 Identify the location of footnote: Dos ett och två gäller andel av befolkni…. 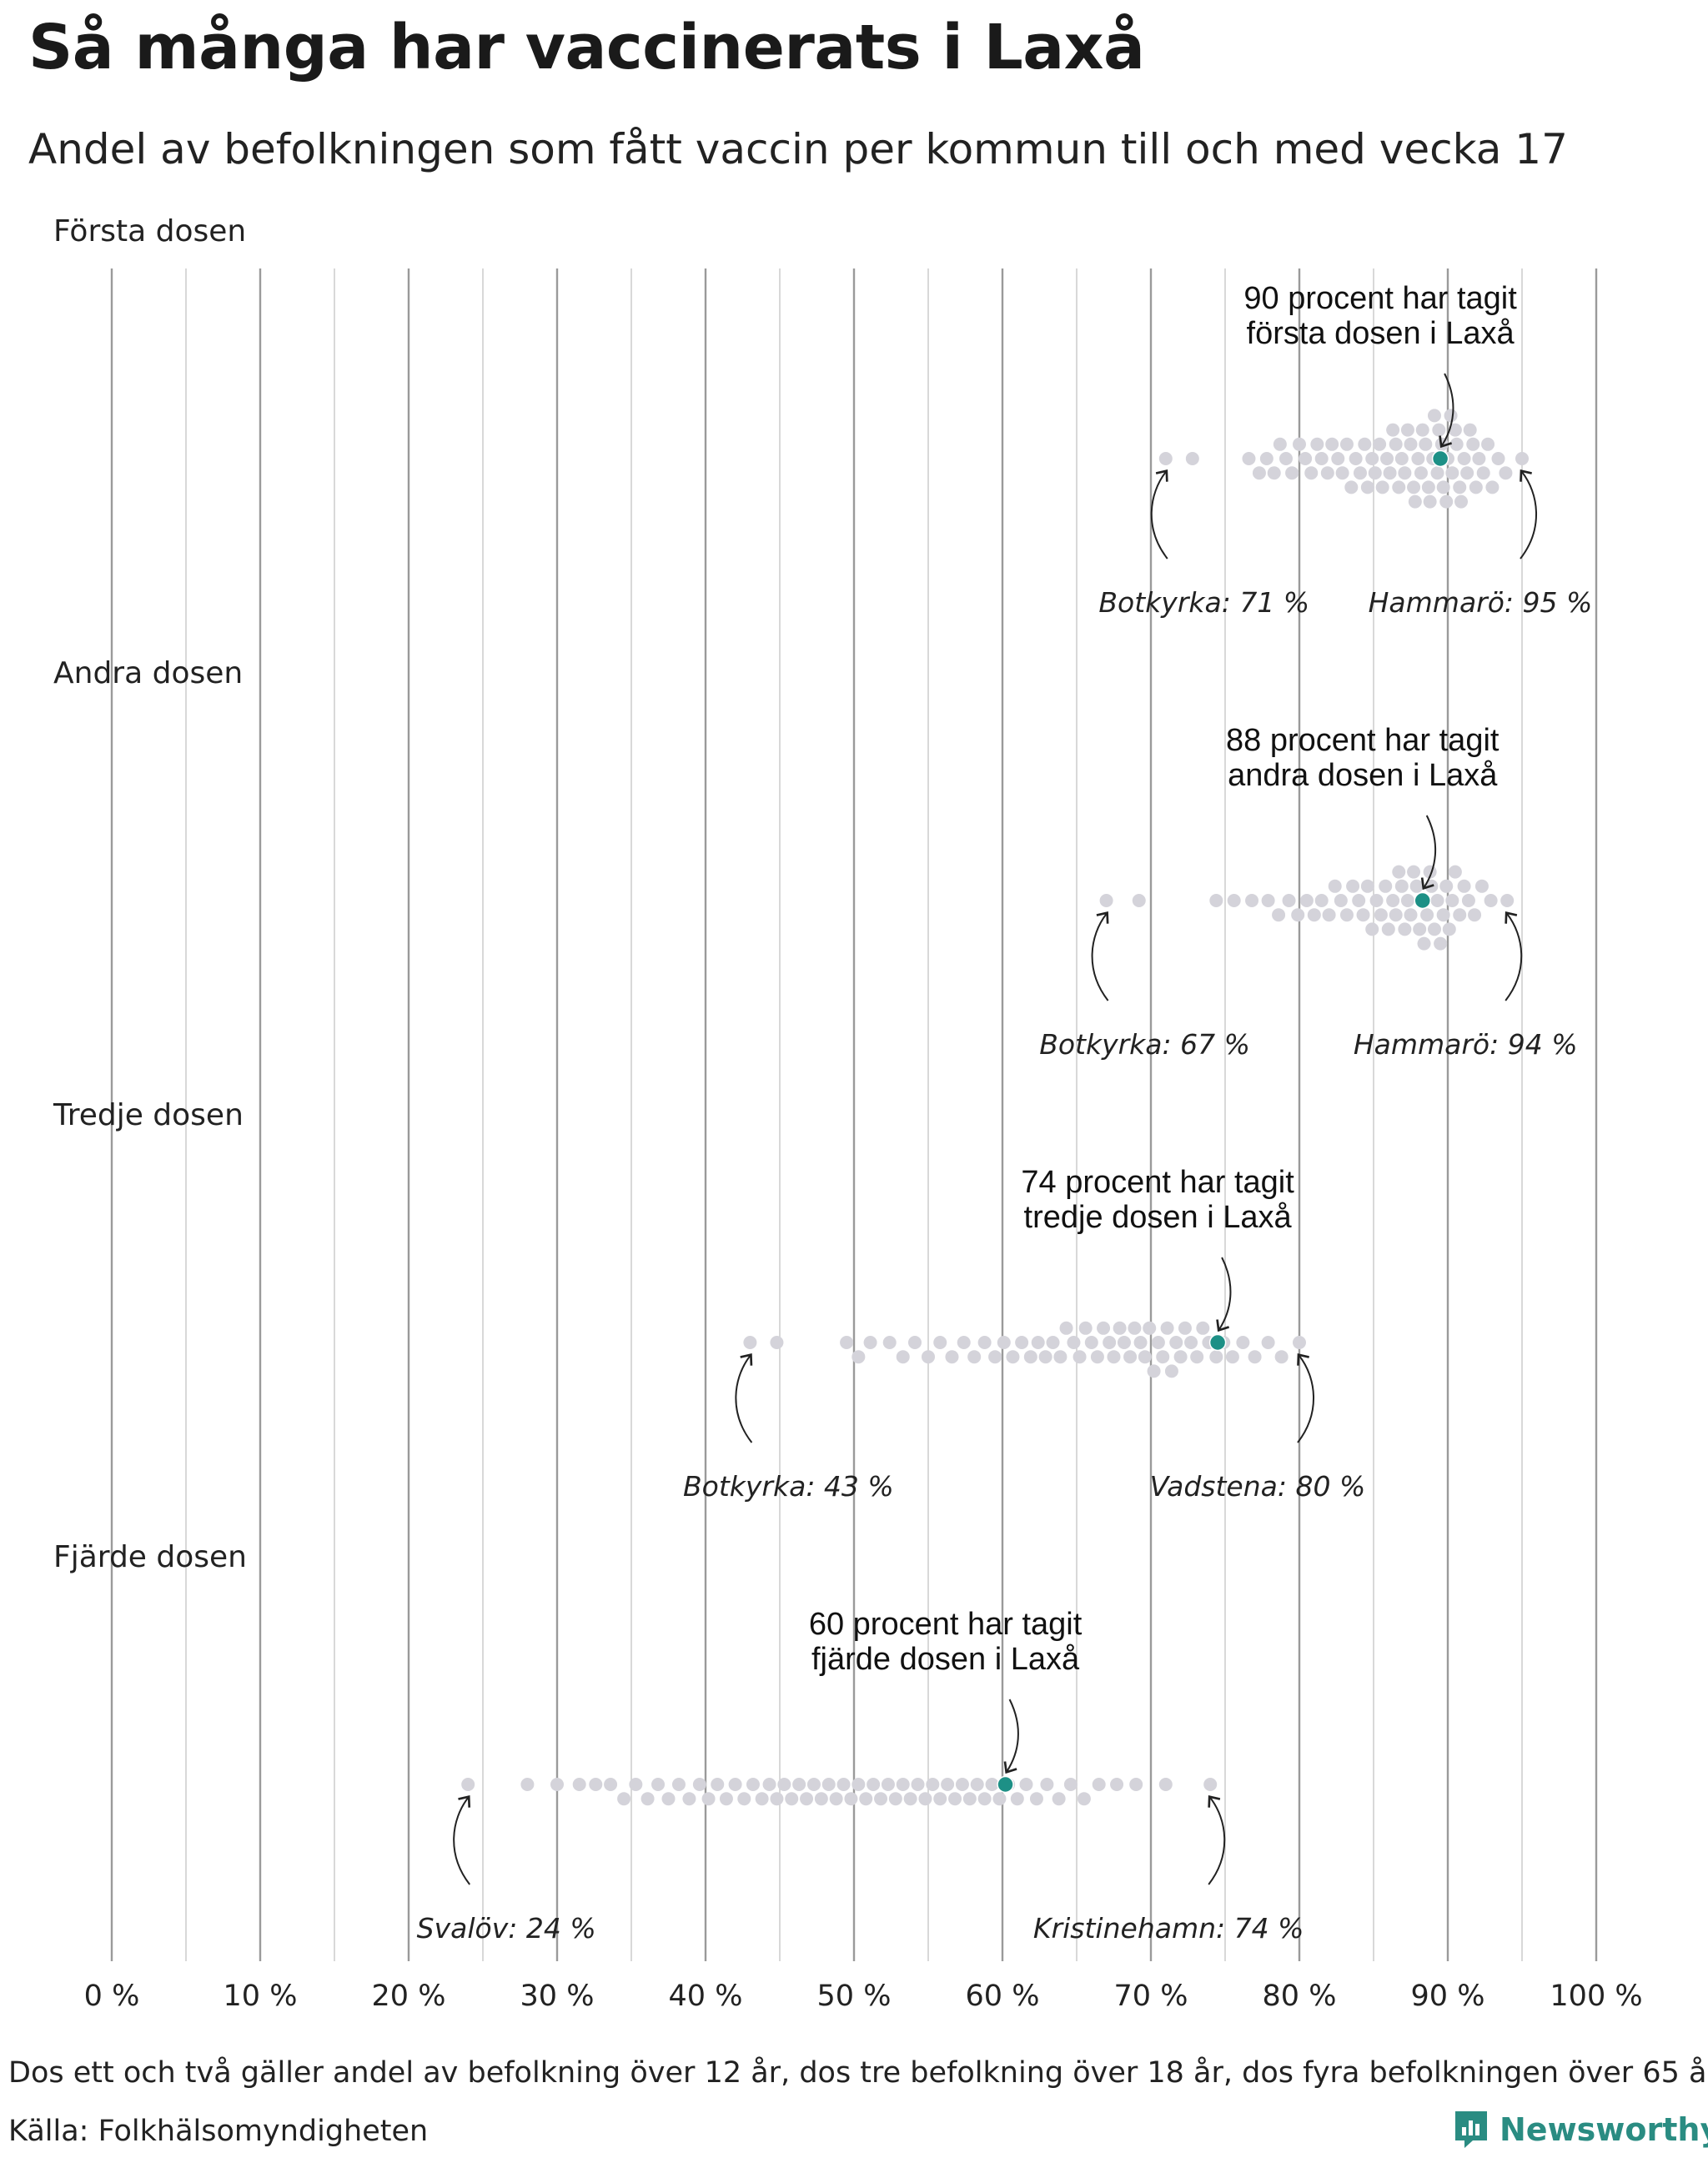
(858, 2073).